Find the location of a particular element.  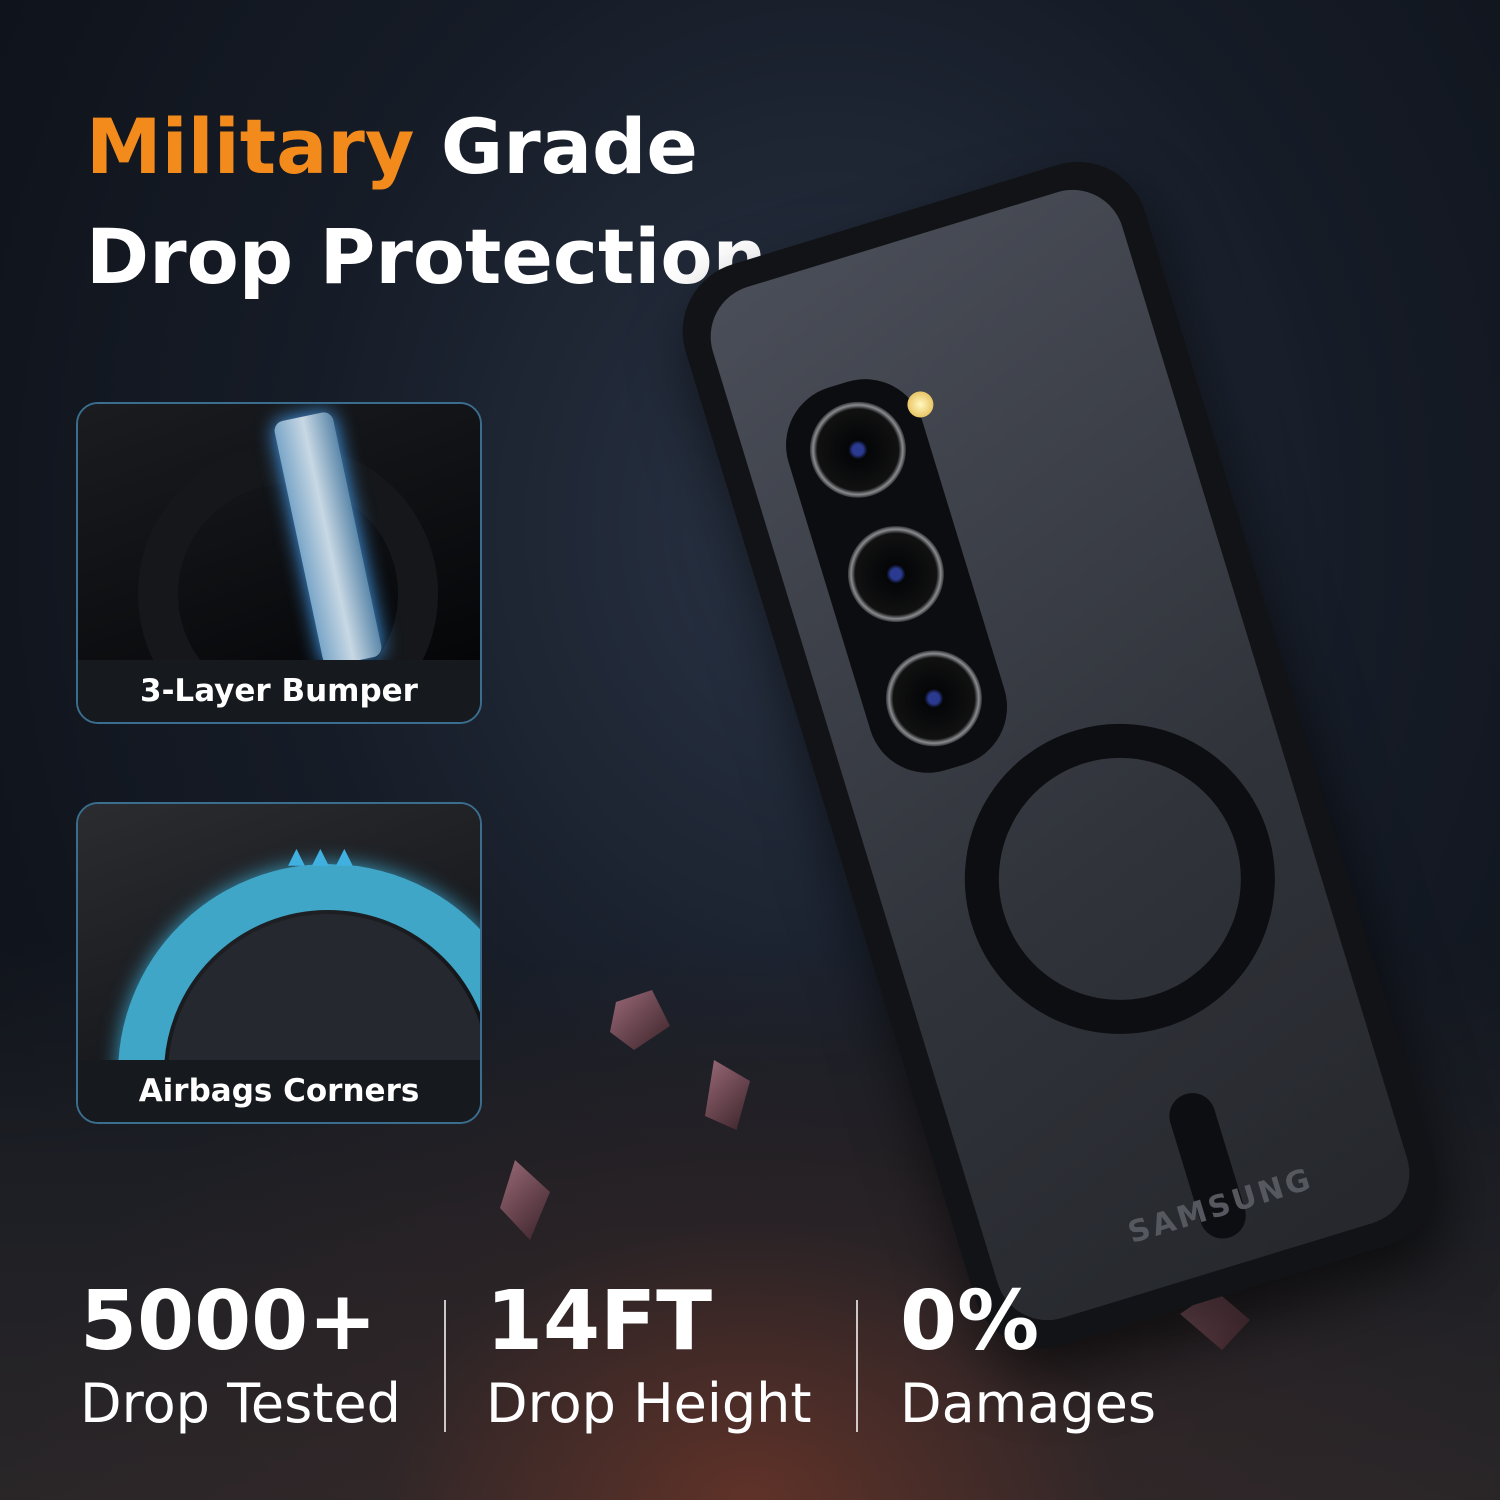

headline-line1: Grade is located at coordinates (556, 146).